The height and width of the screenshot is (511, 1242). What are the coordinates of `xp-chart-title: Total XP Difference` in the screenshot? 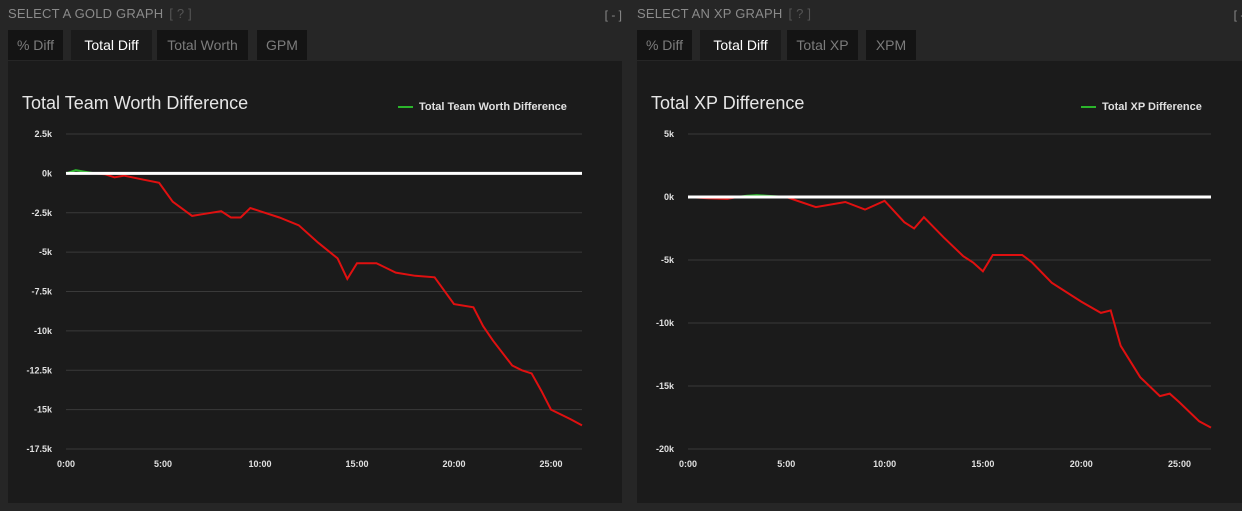 It's located at (728, 103).